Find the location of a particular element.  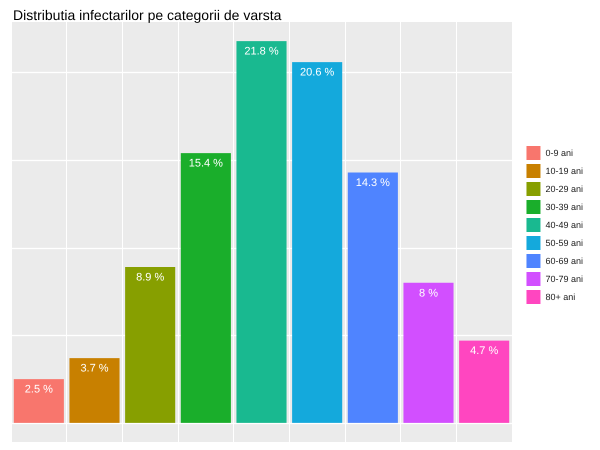

data-label: 4.7 % is located at coordinates (484, 351).